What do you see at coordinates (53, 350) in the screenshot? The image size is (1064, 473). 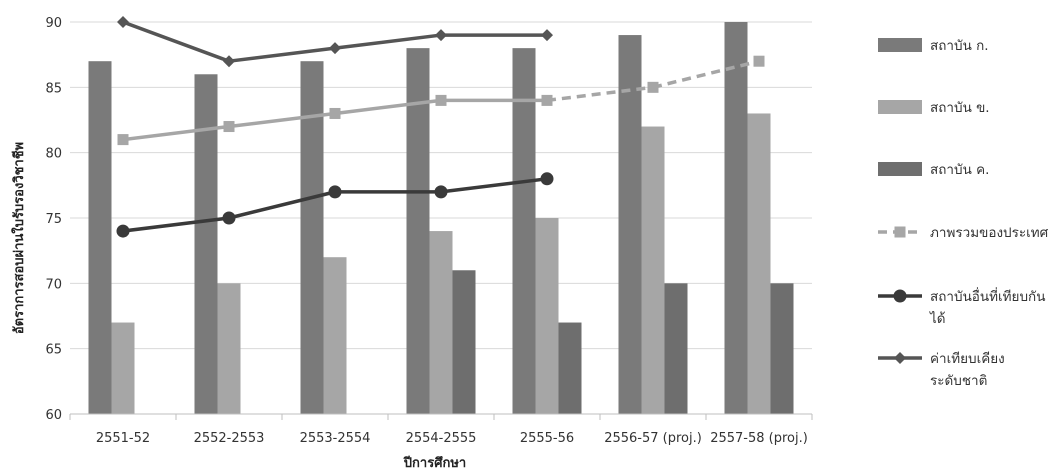 I see `y-tick-label: 65` at bounding box center [53, 350].